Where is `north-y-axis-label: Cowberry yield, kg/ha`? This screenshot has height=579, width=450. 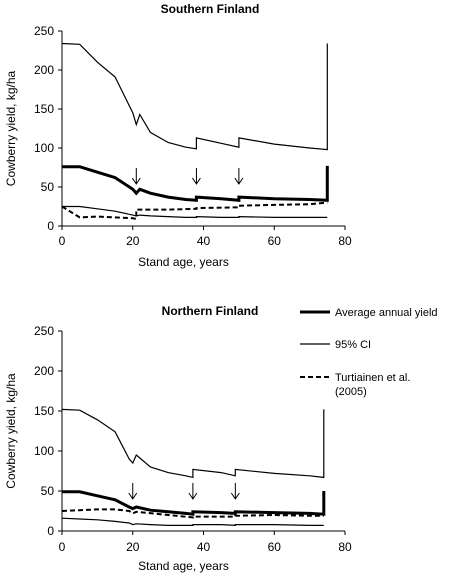 north-y-axis-label: Cowberry yield, kg/ha is located at coordinates (11, 431).